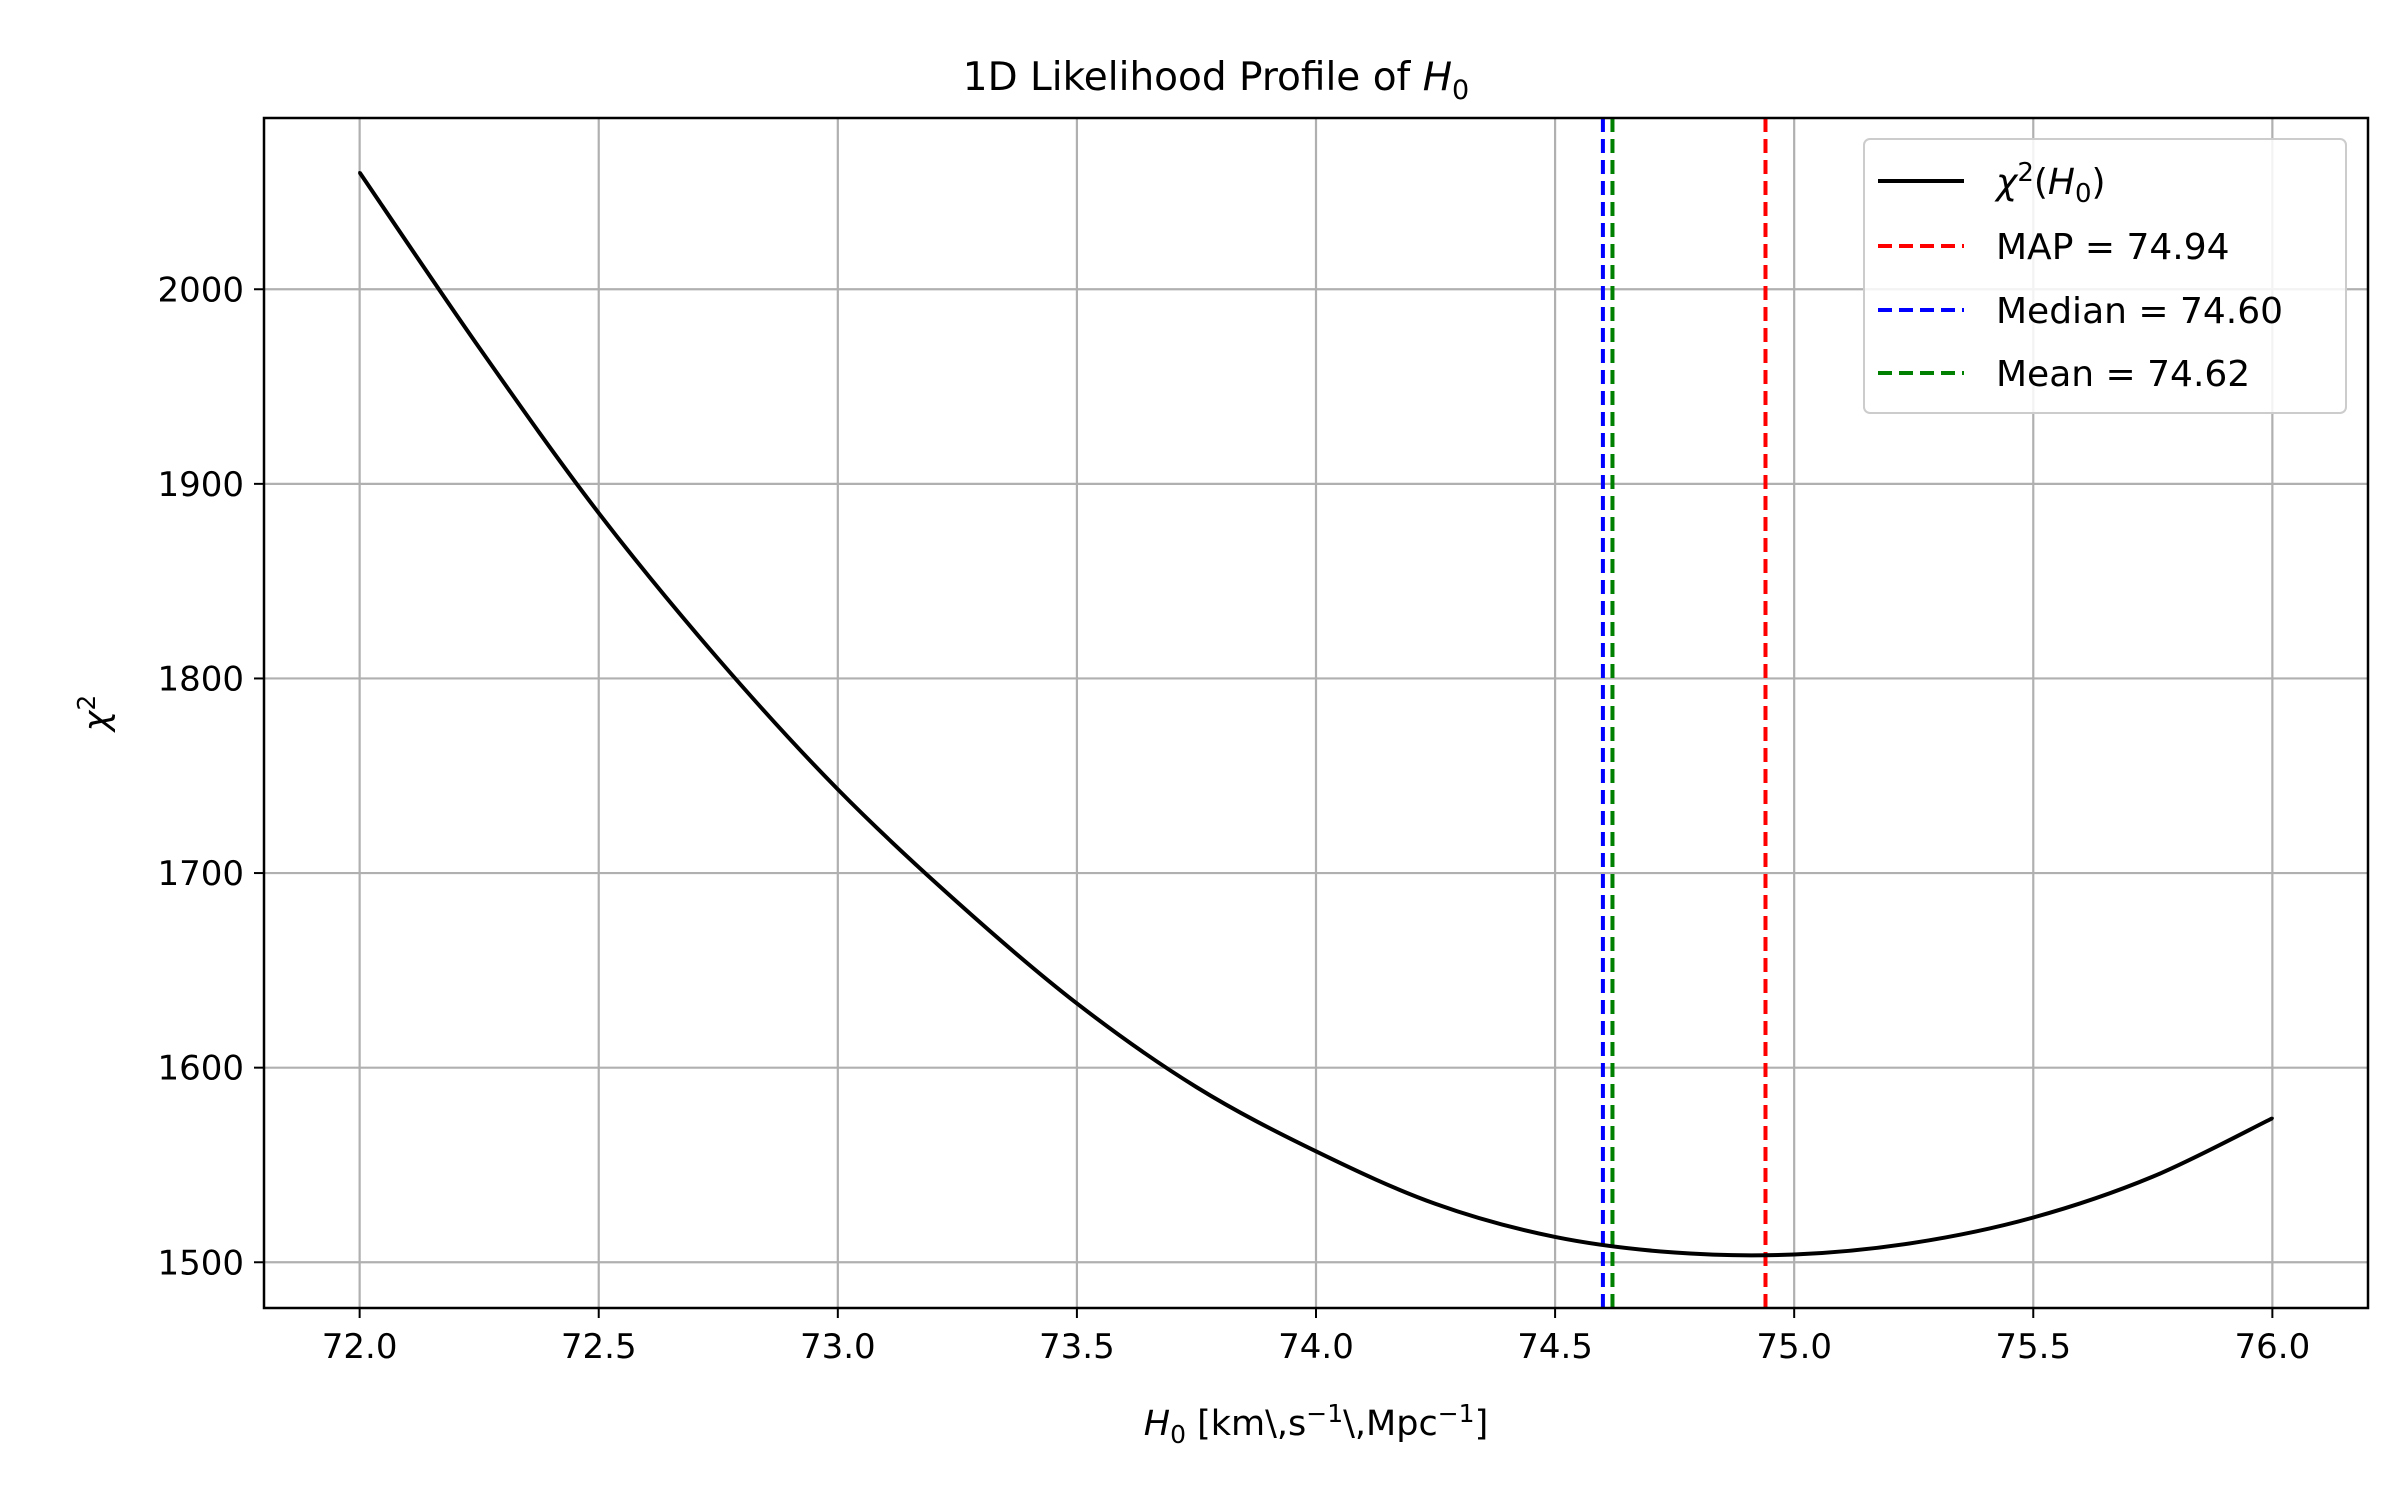 The height and width of the screenshot is (1500, 2400). Describe the element at coordinates (1794, 1347) in the screenshot. I see `x-tick-label: 75.0` at that location.